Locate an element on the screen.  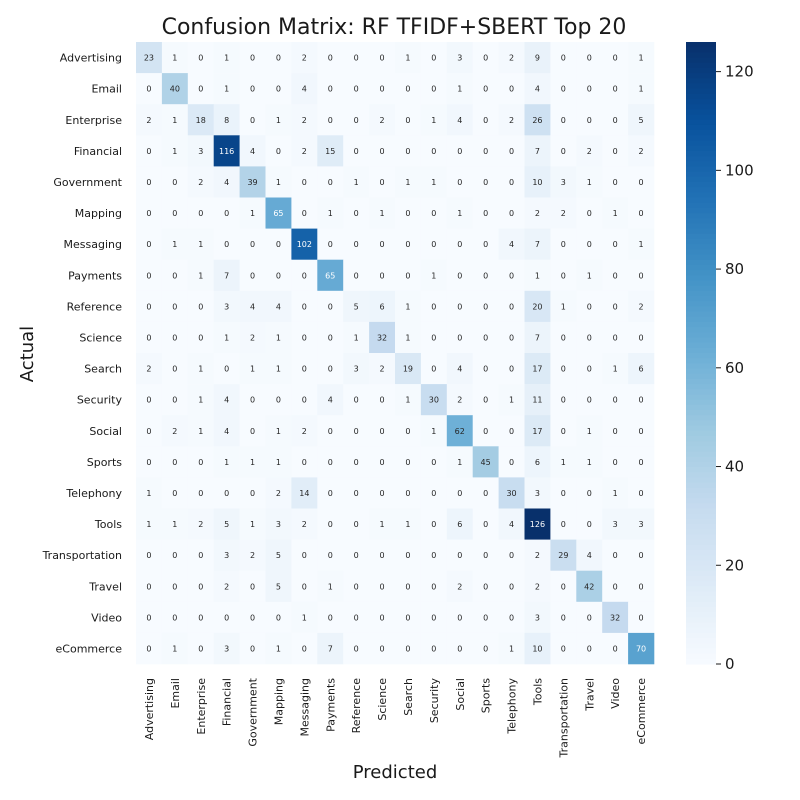
row-tick-label: Transportation is located at coordinates (82, 555).